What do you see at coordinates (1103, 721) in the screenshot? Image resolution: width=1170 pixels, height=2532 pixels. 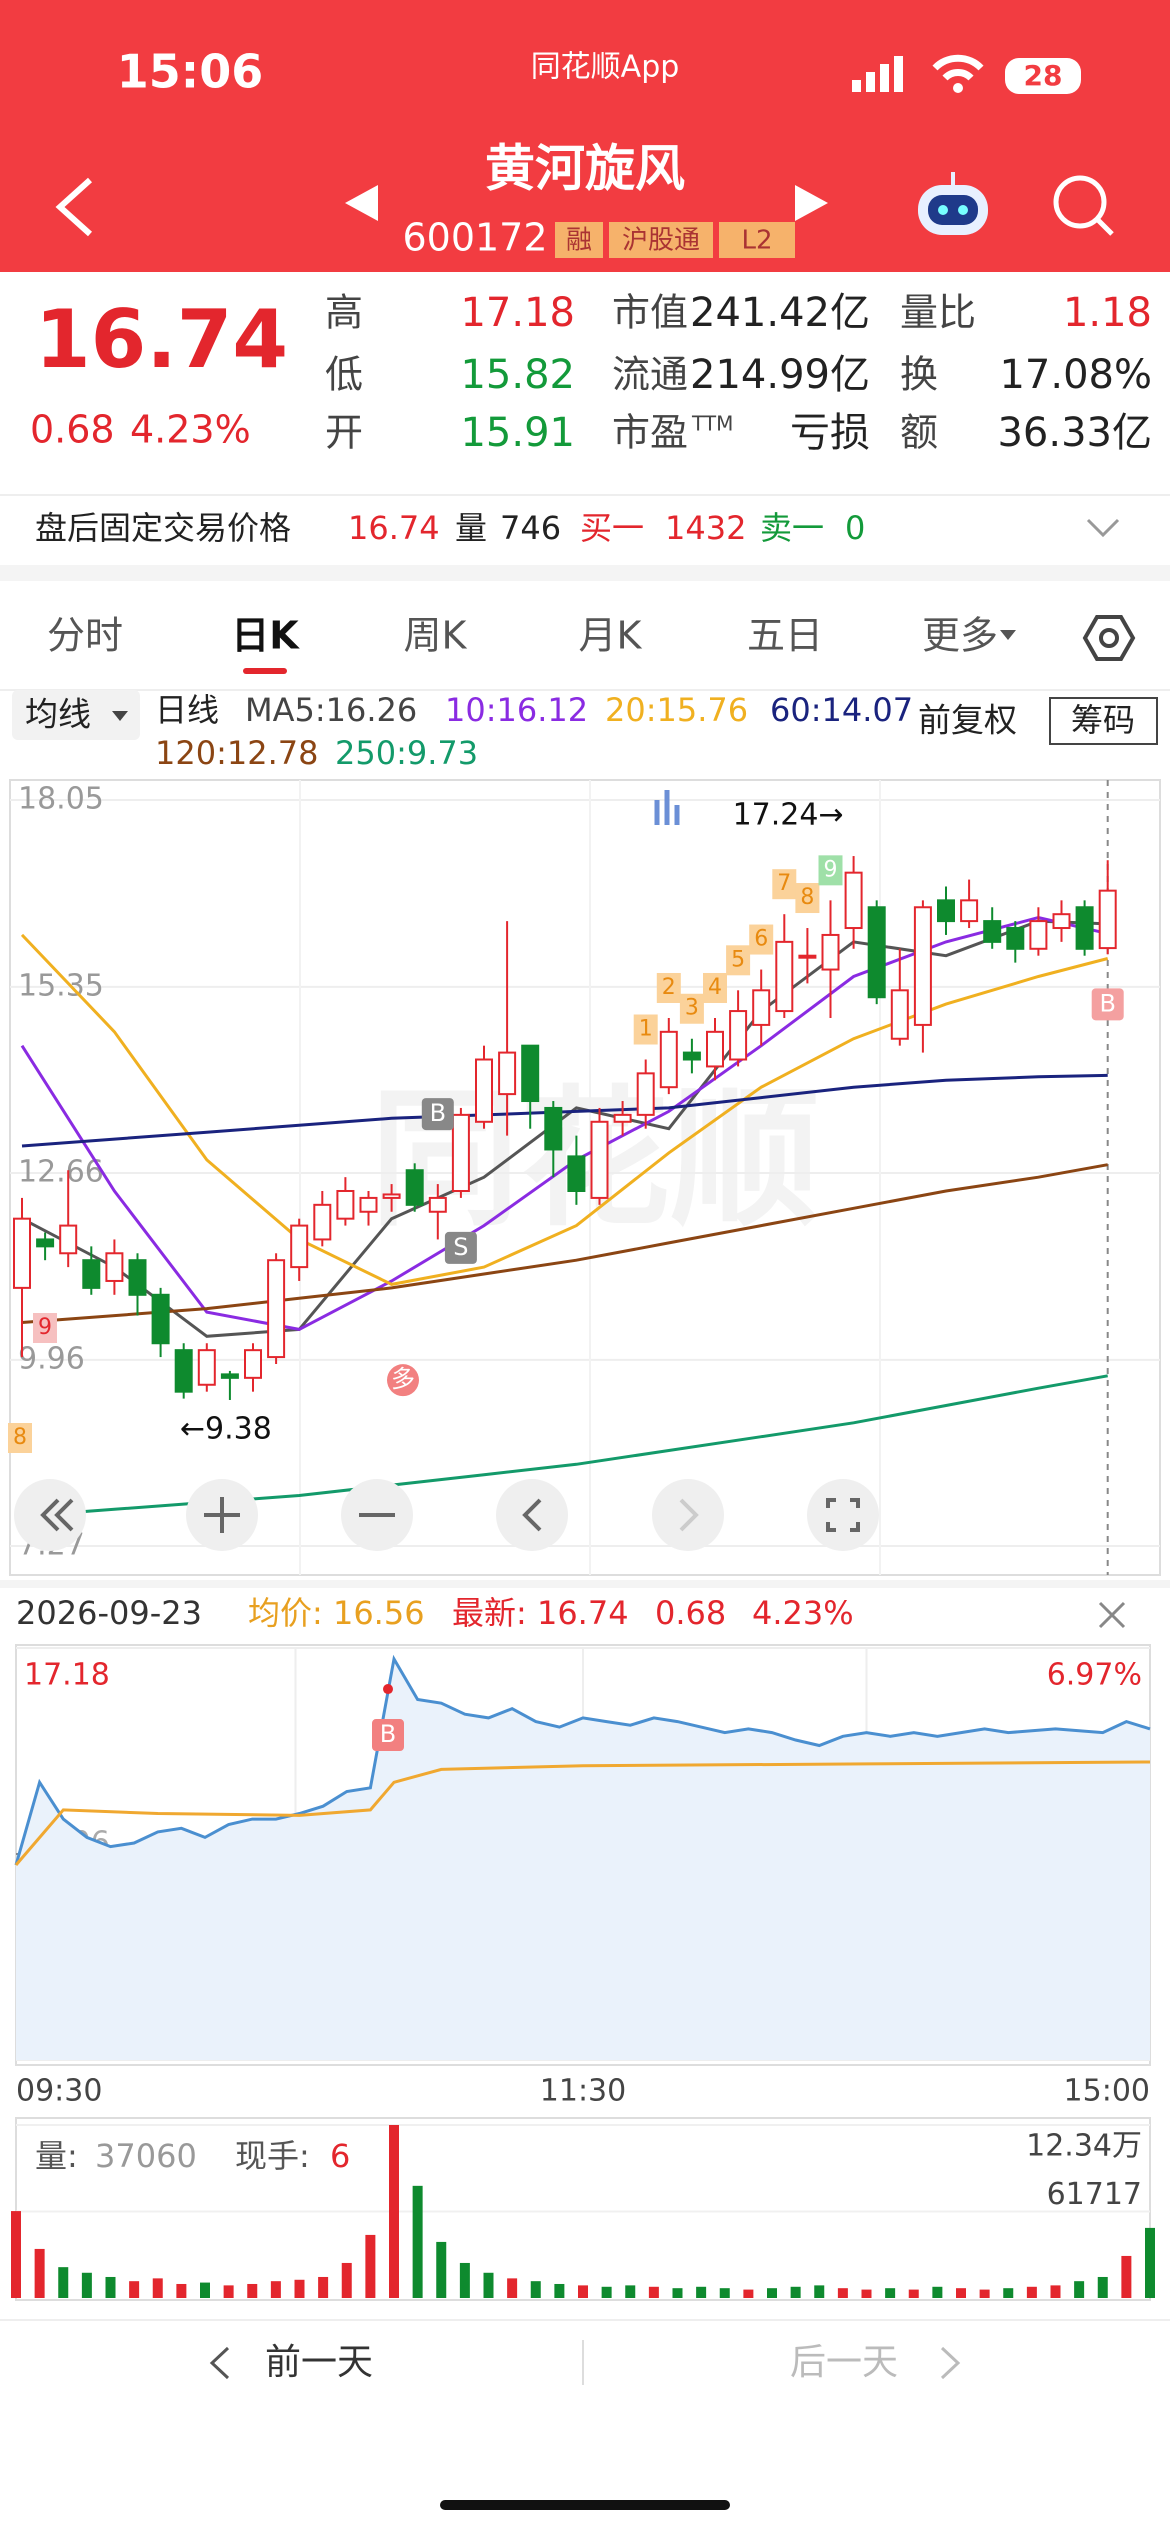 I see `chips-button` at bounding box center [1103, 721].